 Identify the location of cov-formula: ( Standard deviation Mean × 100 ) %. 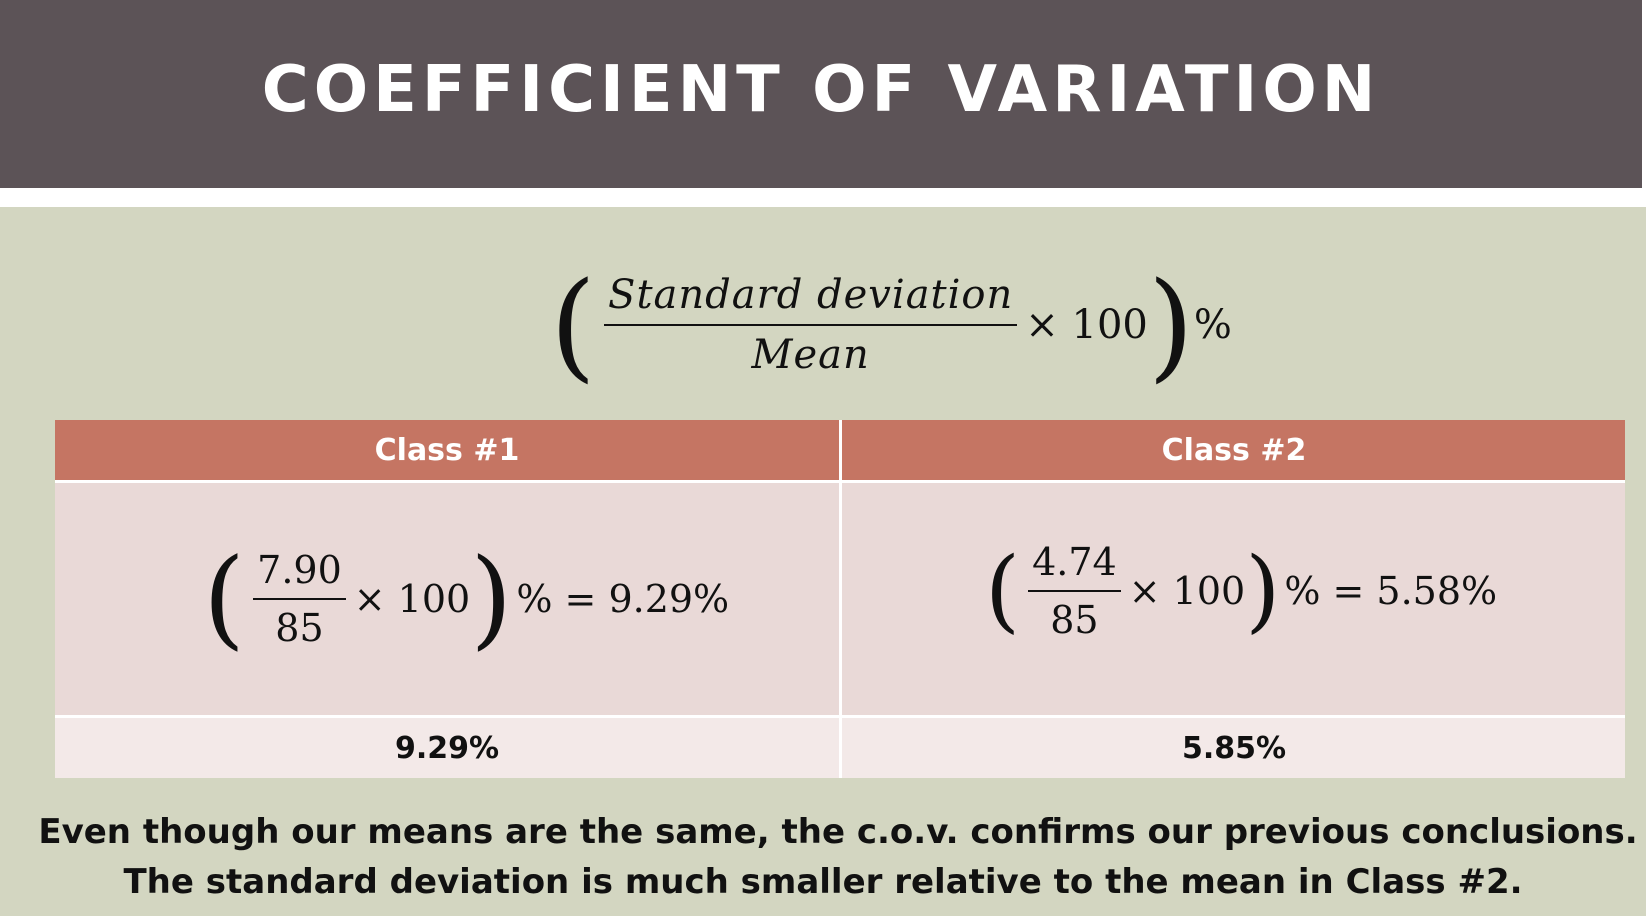
(891, 325).